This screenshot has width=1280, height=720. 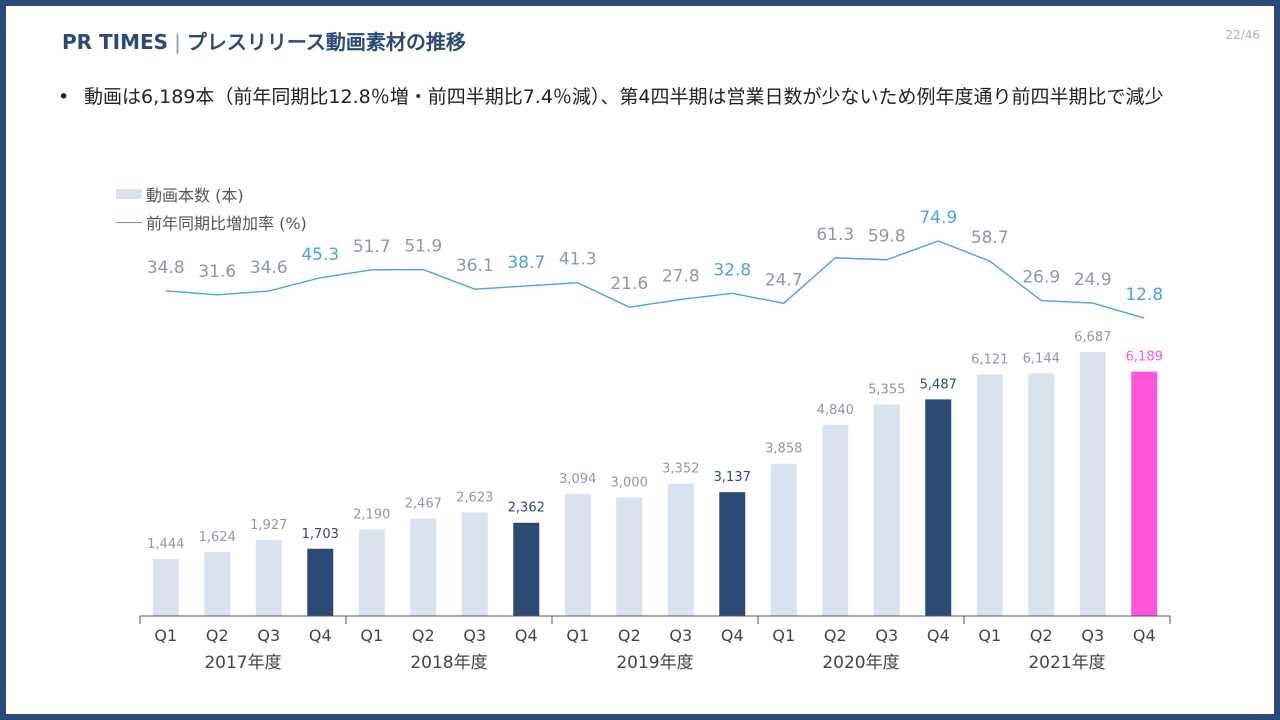 What do you see at coordinates (680, 469) in the screenshot?
I see `bar-value-label: 3,352` at bounding box center [680, 469].